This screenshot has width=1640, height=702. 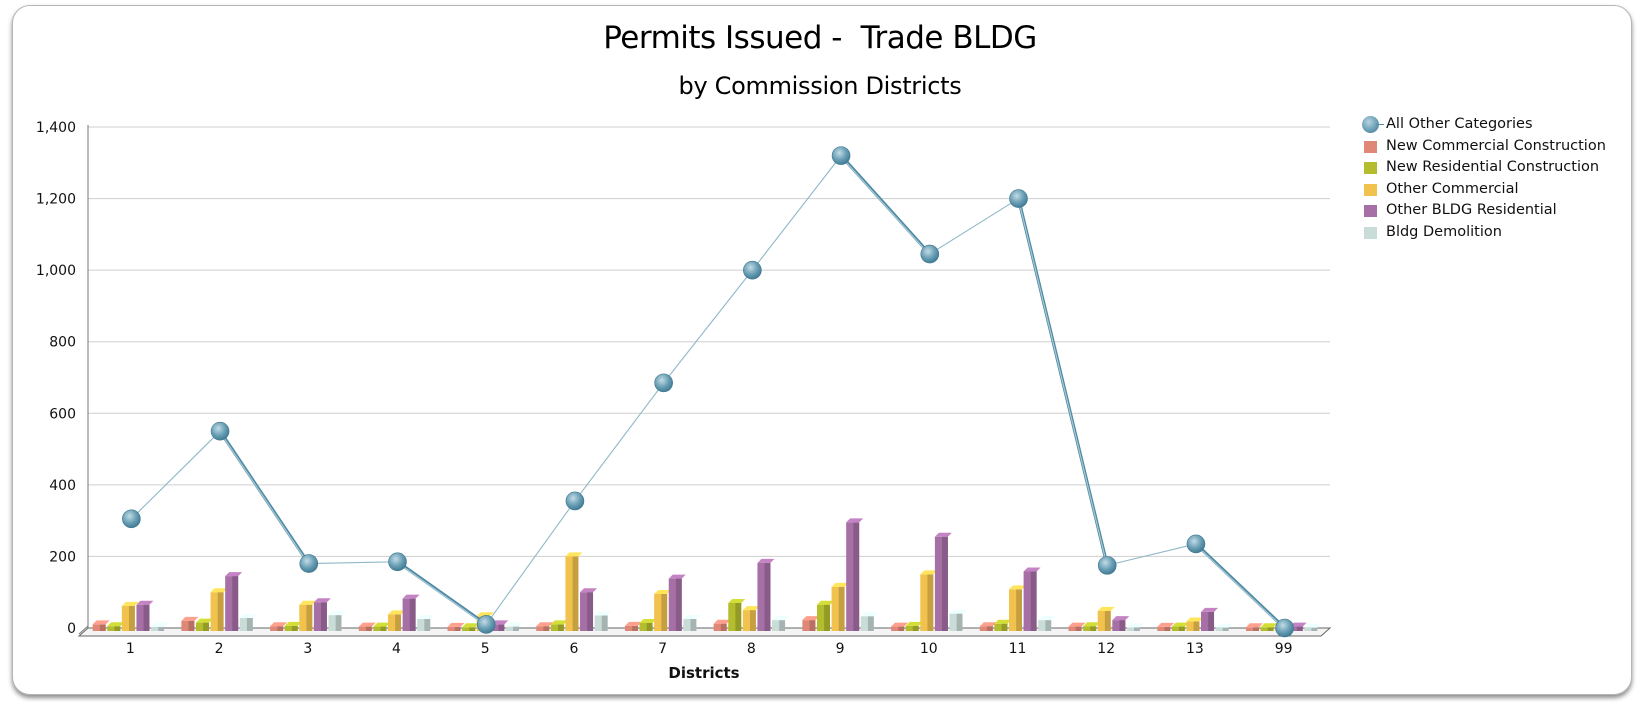 I want to click on legend-label: New Residential Construction, so click(x=1493, y=167).